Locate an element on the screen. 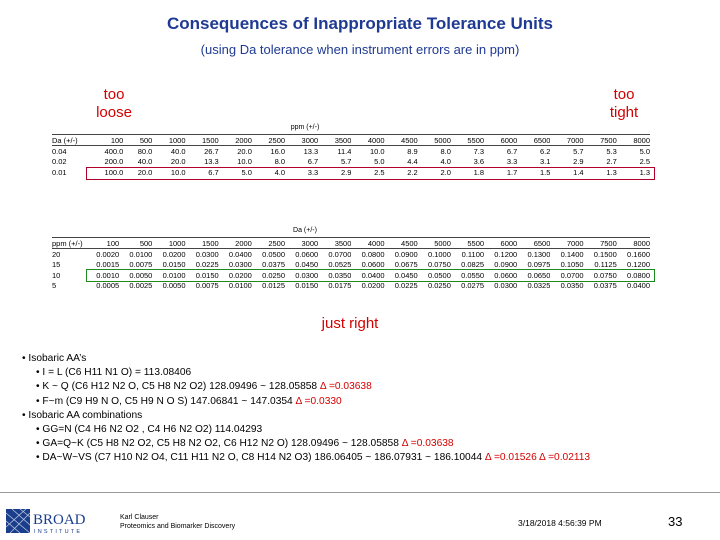 Image resolution: width=720 pixels, height=540 pixels. table-cell: 10.0 is located at coordinates (377, 152).